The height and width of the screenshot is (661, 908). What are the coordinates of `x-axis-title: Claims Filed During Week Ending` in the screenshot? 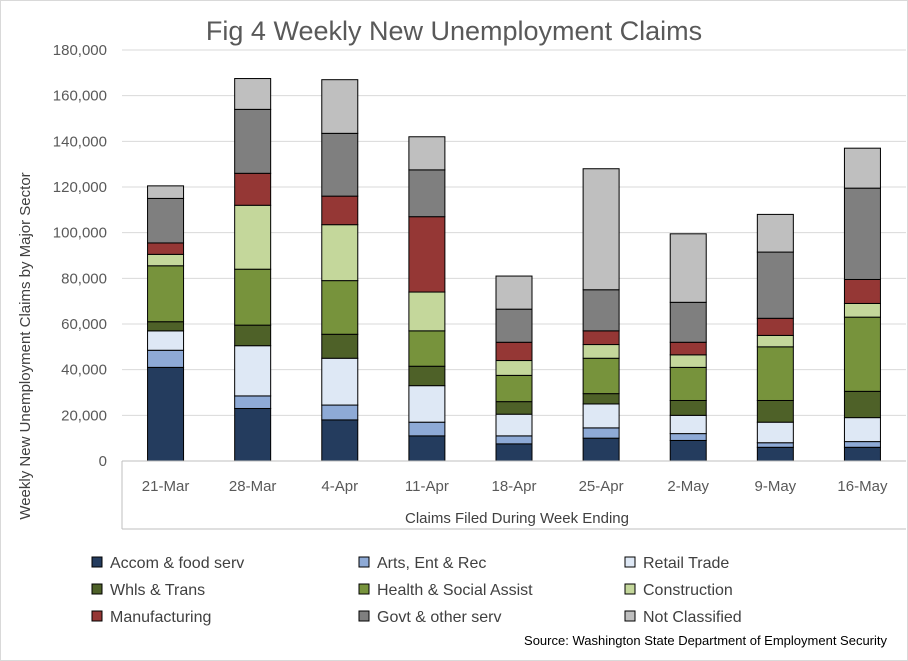 It's located at (517, 518).